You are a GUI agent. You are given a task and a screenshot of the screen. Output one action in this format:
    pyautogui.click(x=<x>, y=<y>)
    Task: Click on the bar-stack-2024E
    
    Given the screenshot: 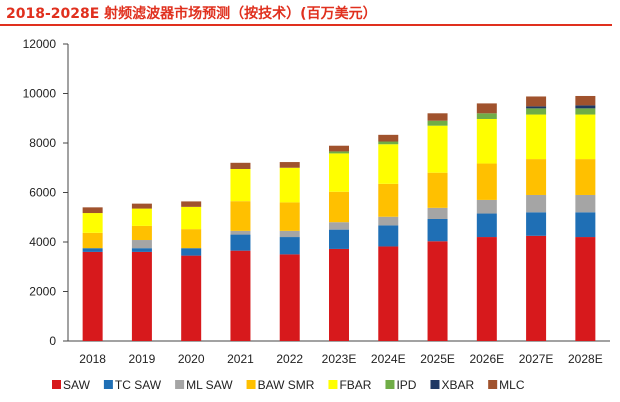 What is the action you would take?
    pyautogui.click(x=388, y=237)
    